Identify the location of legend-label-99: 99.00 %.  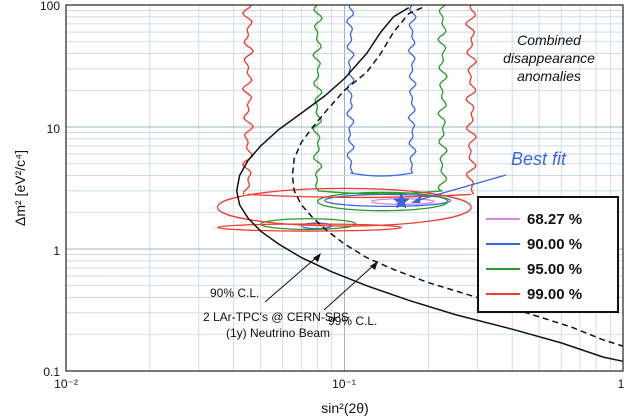
(554, 294).